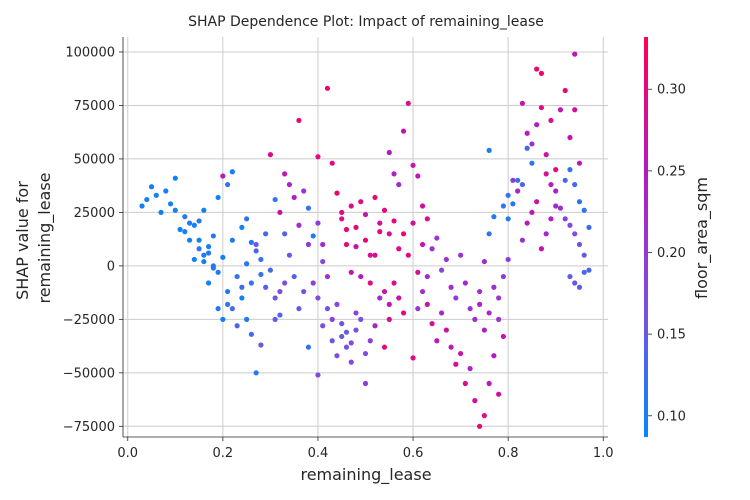 The height and width of the screenshot is (500, 750). I want to click on colorbar-tick-label: 0.30, so click(671, 90).